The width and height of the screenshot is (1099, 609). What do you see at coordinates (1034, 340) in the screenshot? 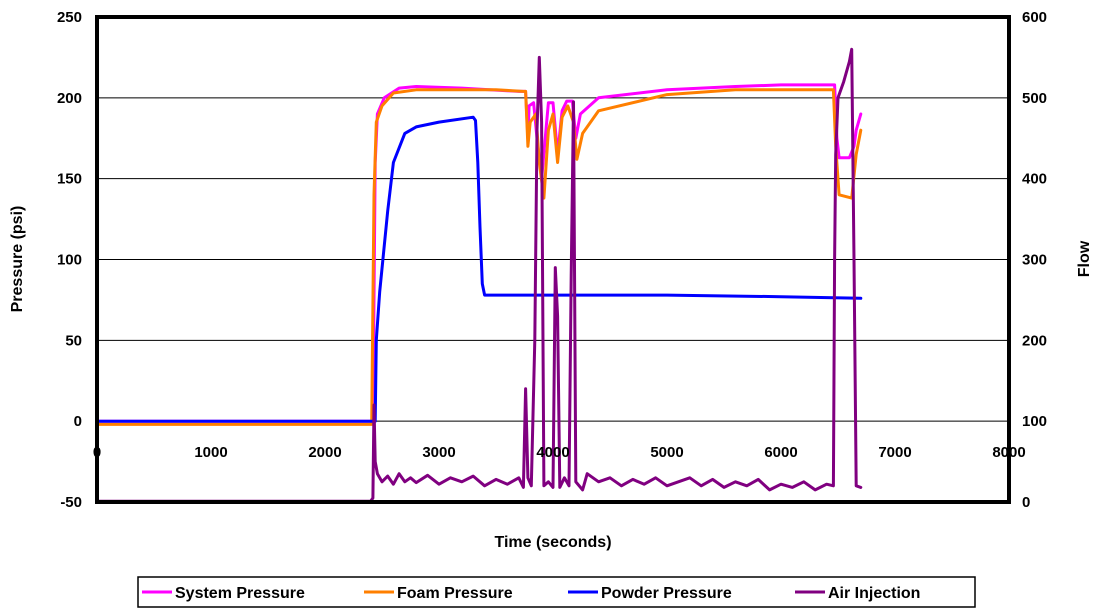
I see `y2-tick-label: 200` at bounding box center [1034, 340].